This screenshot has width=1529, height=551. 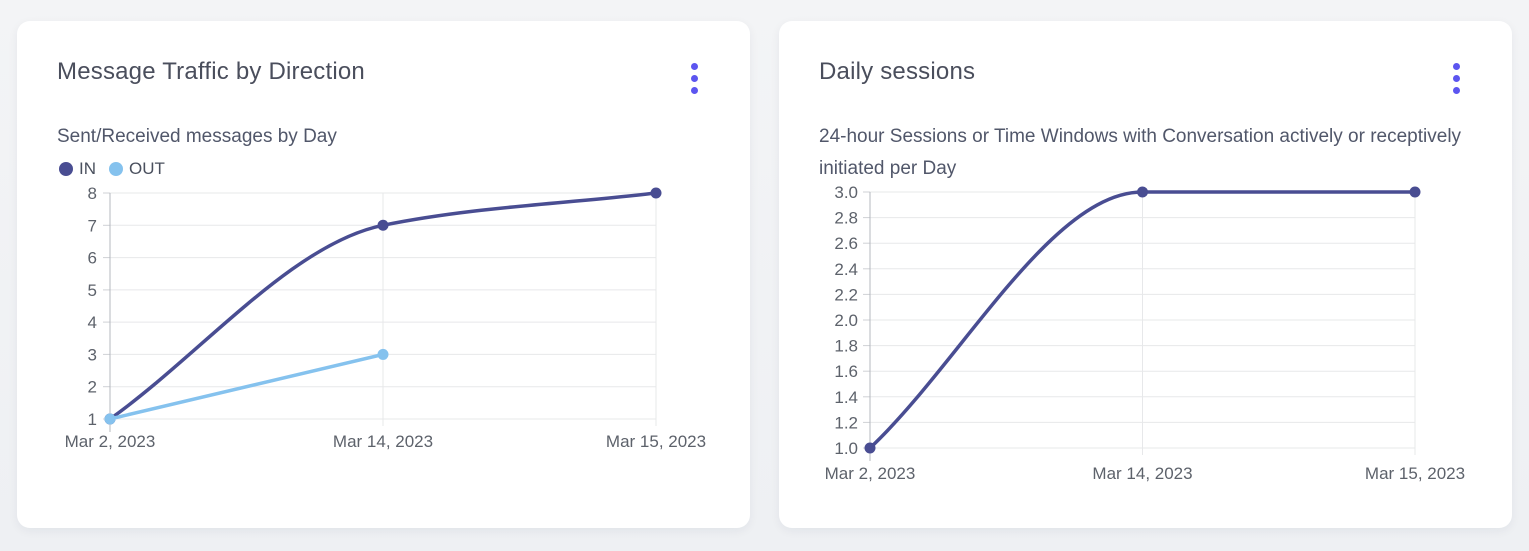 What do you see at coordinates (92, 419) in the screenshot?
I see `y-tick-label: 1` at bounding box center [92, 419].